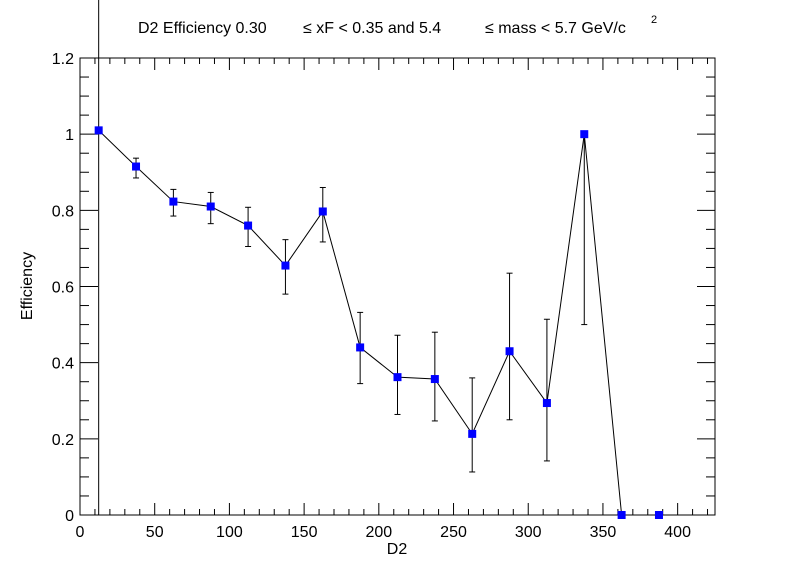 The height and width of the screenshot is (572, 796). Describe the element at coordinates (528, 532) in the screenshot. I see `x-tick-label: 300` at that location.